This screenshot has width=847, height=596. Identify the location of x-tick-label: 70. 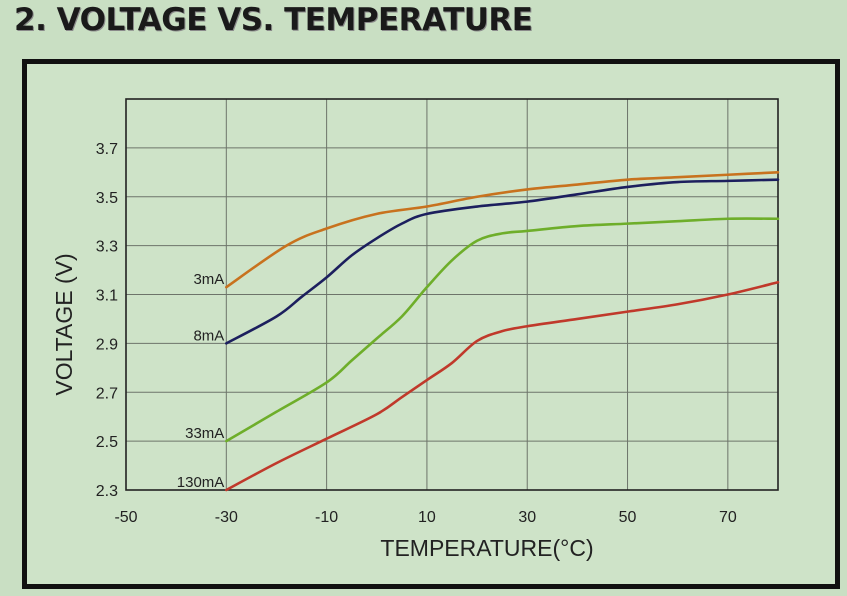
(728, 517).